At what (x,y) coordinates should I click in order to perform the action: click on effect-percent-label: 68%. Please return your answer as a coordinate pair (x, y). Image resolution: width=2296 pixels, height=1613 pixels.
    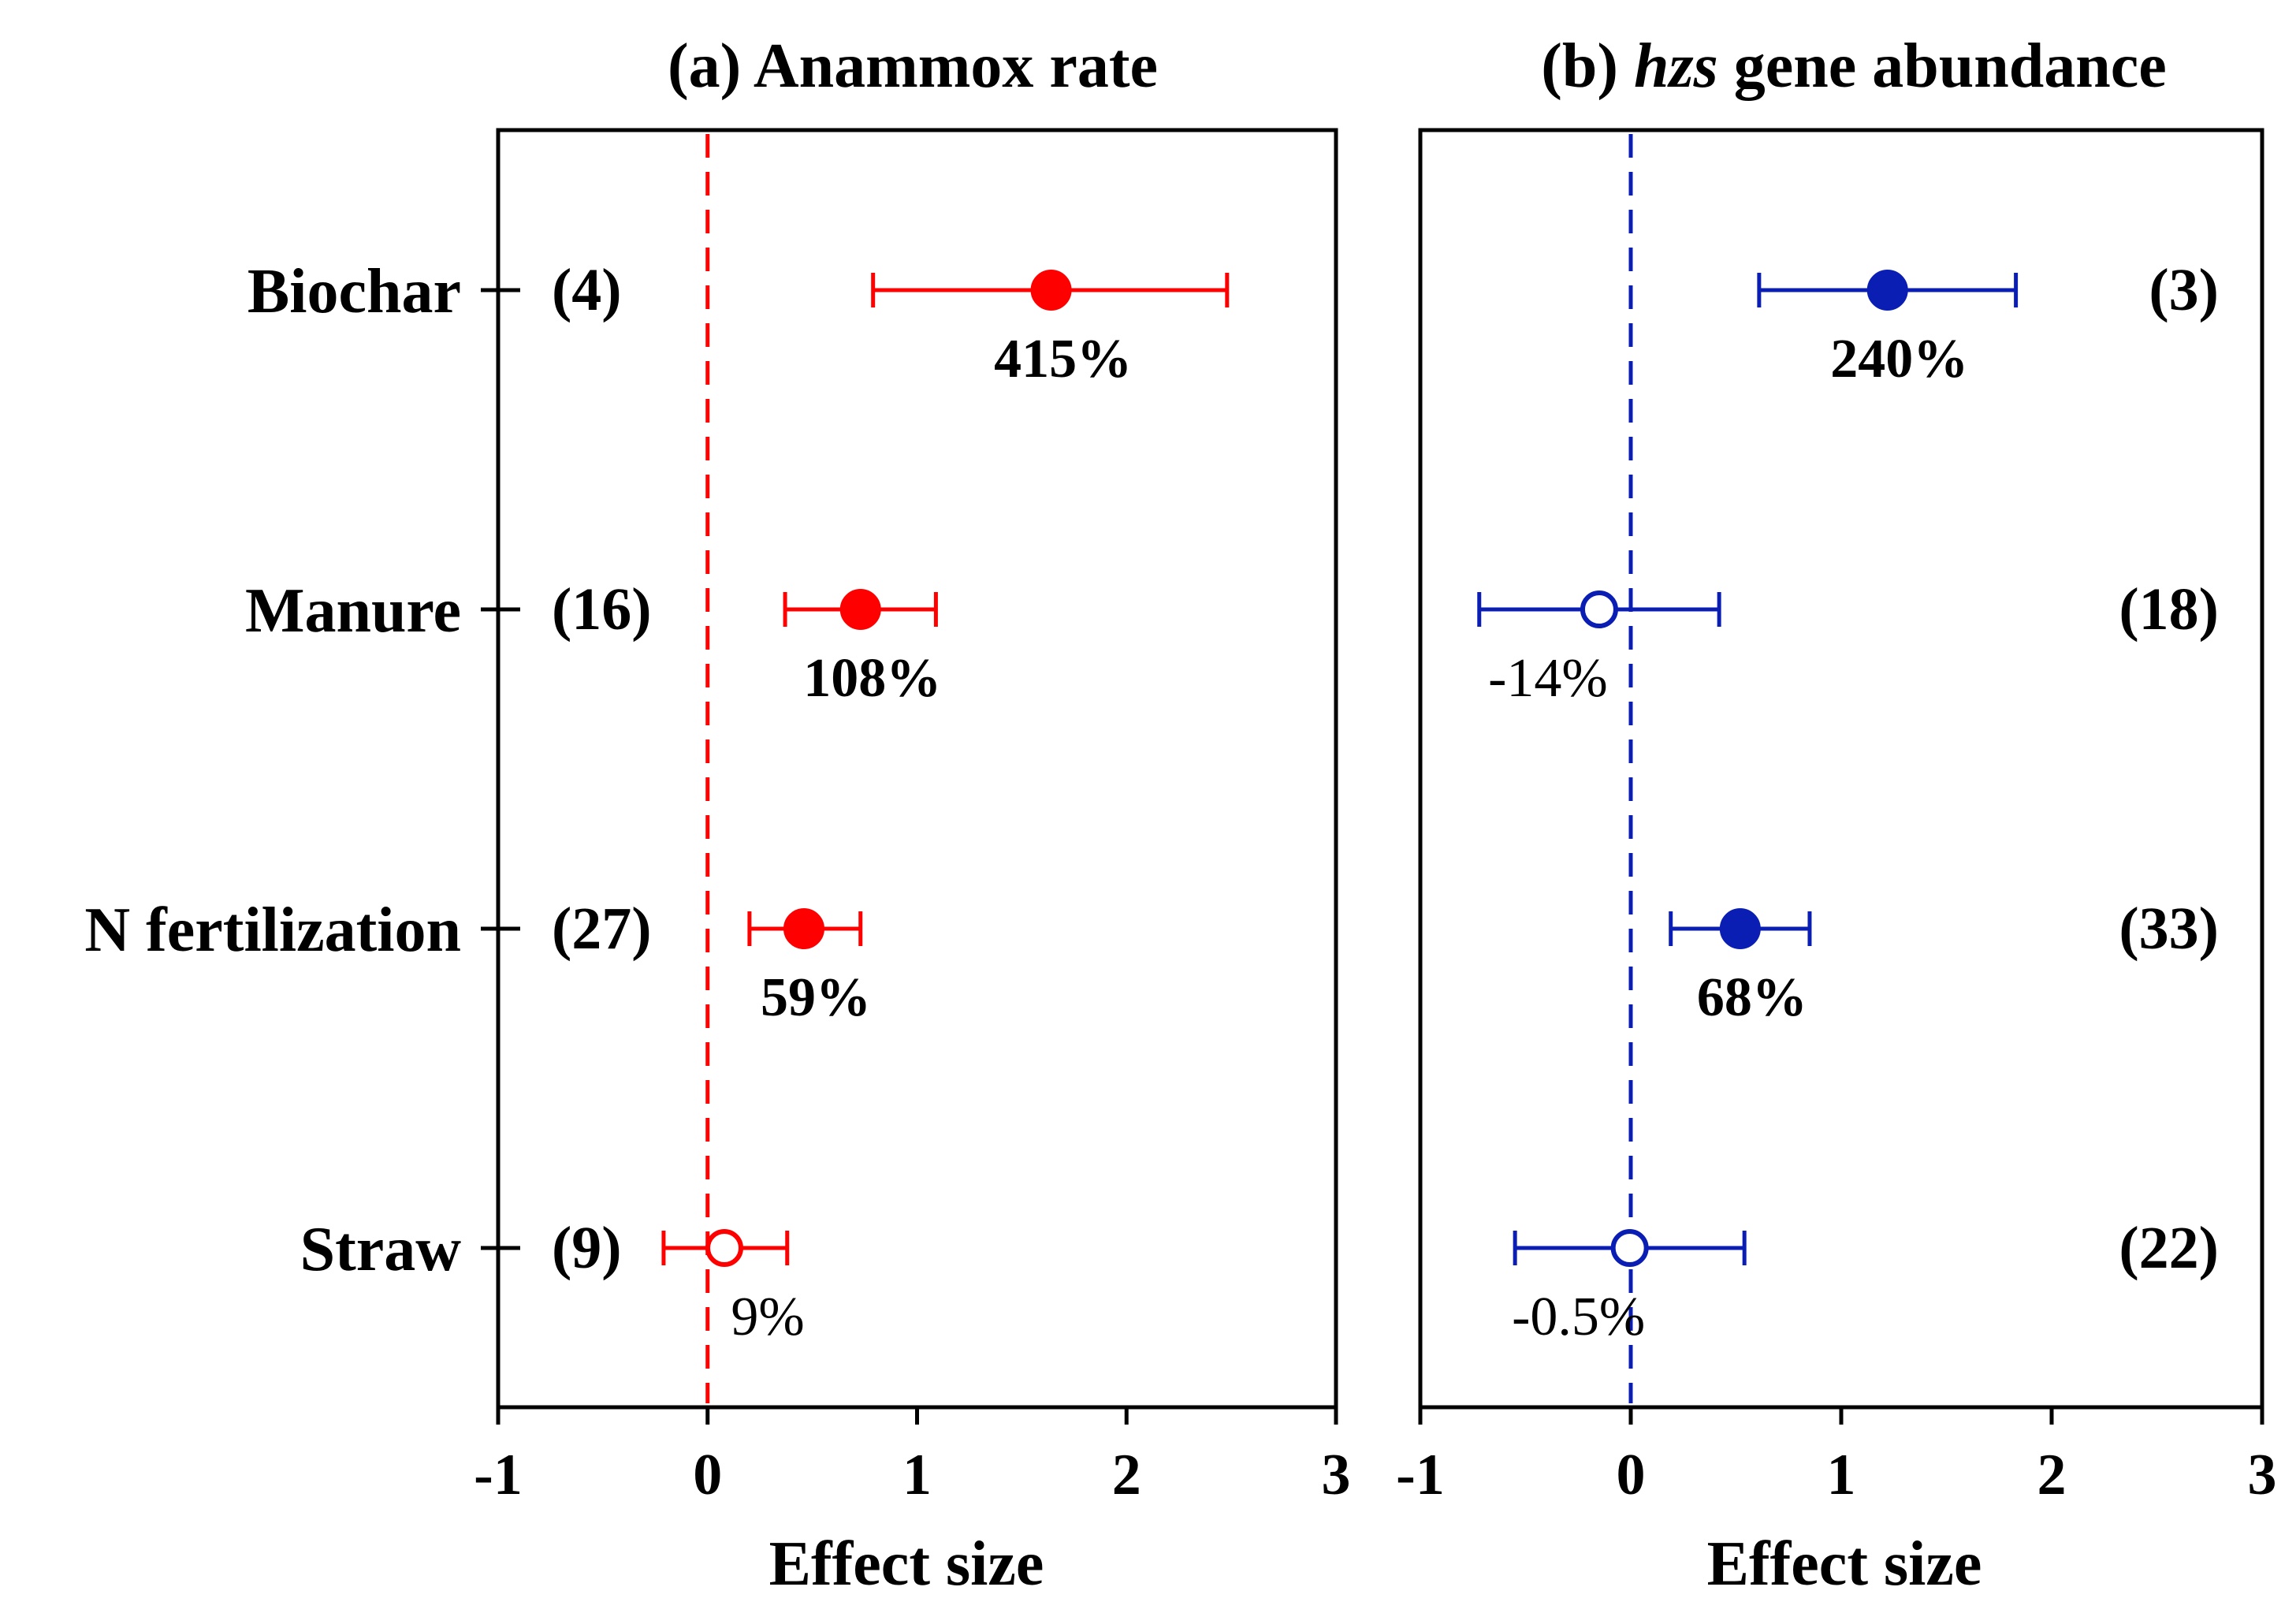
    Looking at the image, I should click on (1752, 997).